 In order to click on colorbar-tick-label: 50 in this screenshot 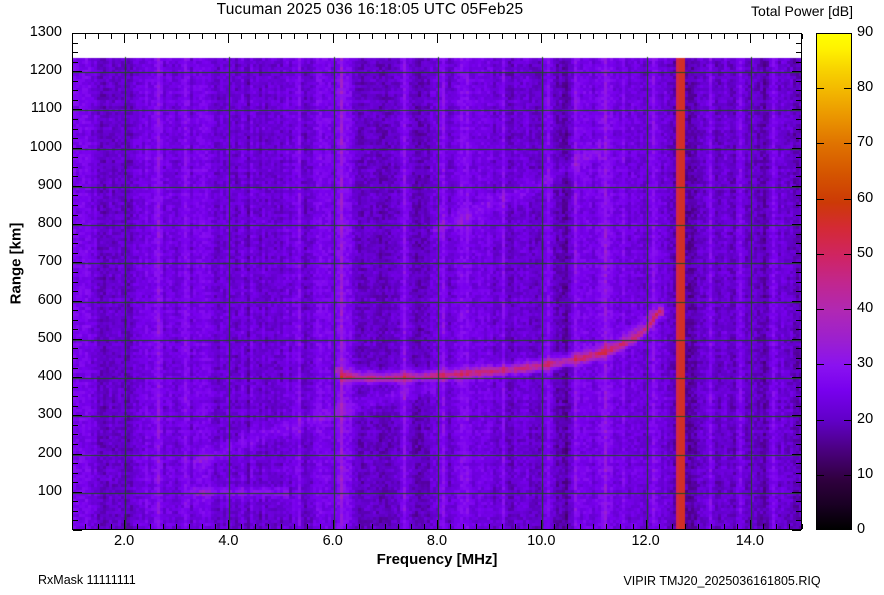, I will do `click(865, 252)`.